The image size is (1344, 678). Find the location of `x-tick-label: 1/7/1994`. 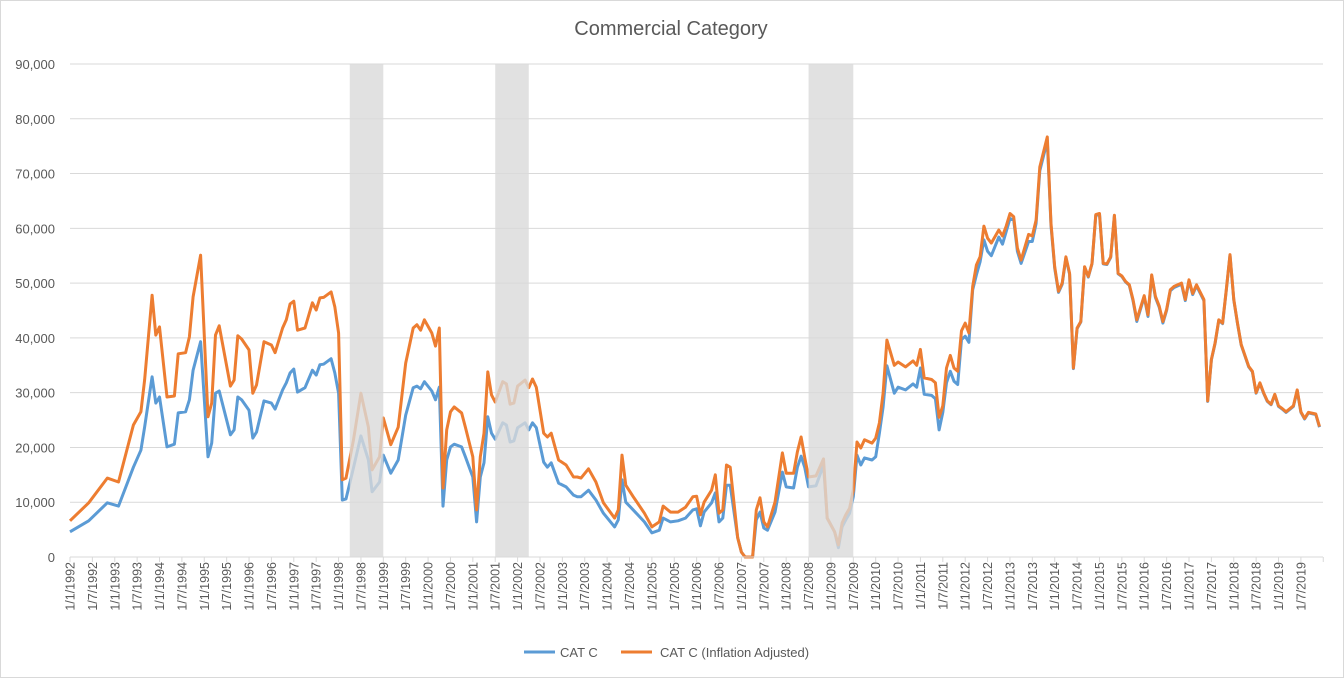

x-tick-label: 1/7/1994 is located at coordinates (182, 586).